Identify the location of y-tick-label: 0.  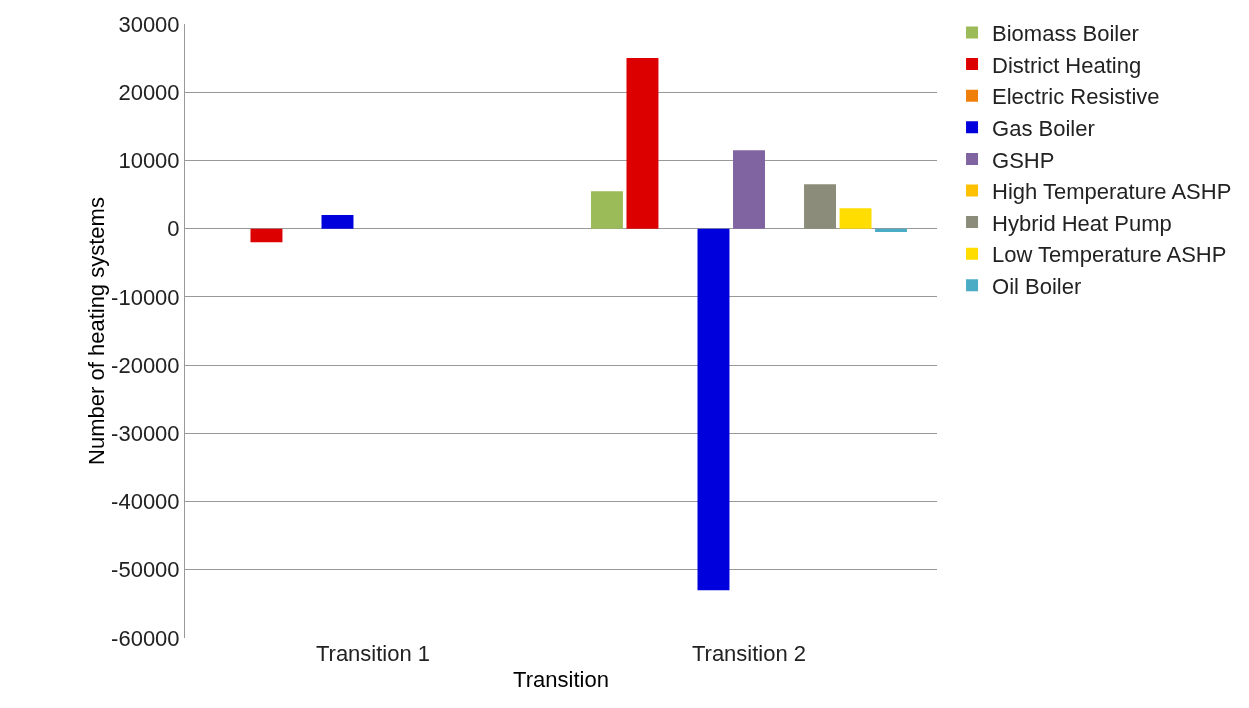
(173, 229).